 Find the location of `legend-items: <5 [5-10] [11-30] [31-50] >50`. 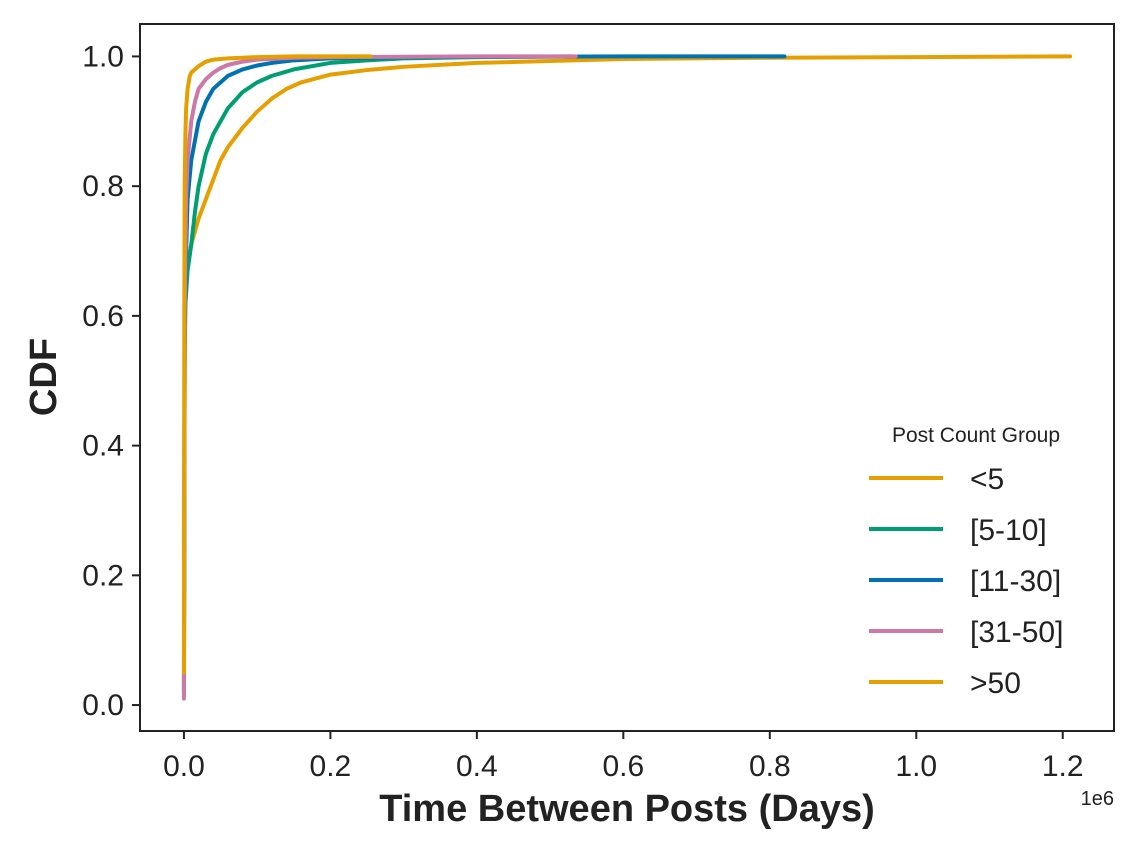

legend-items: <5 [5-10] [11-30] [31-50] >50 is located at coordinates (966, 581).